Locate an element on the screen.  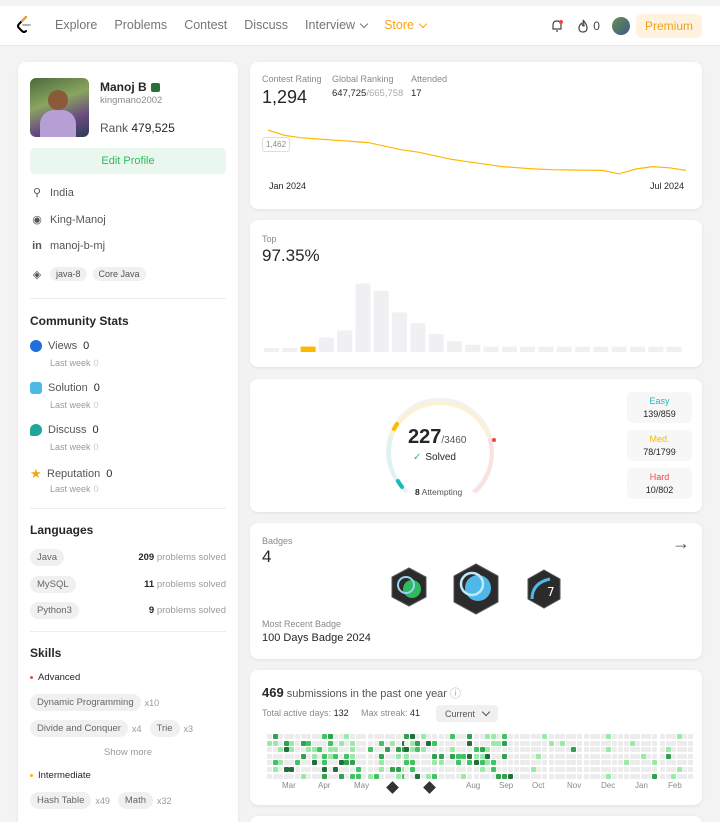
easy-stat: Easy 139/859 is located at coordinates (659, 407).